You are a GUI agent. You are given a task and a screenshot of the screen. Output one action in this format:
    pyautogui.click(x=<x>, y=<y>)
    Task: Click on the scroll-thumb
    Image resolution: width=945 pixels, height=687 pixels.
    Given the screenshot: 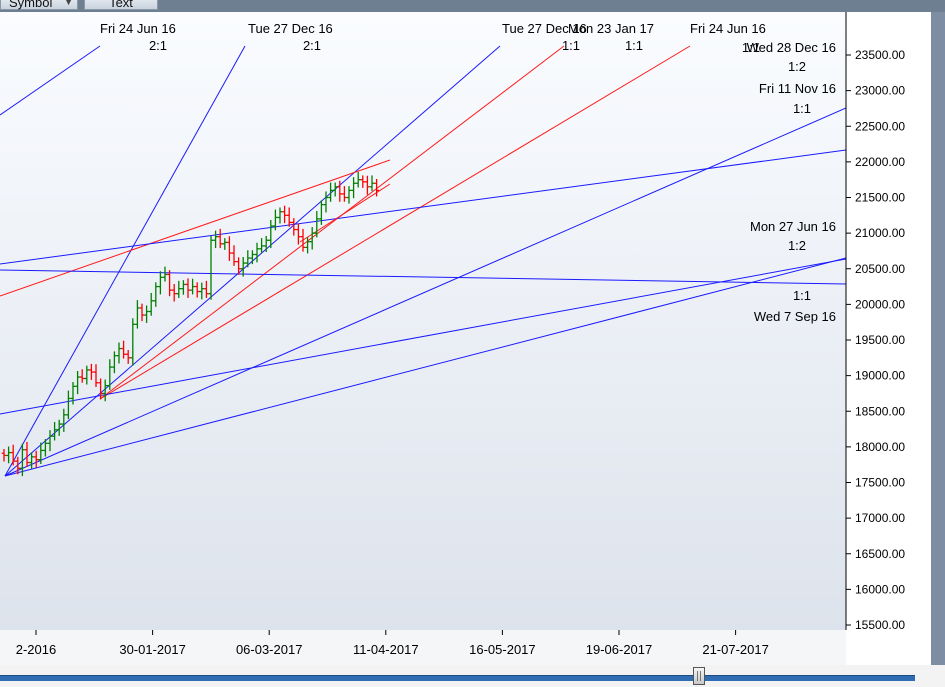 What is the action you would take?
    pyautogui.click(x=699, y=676)
    